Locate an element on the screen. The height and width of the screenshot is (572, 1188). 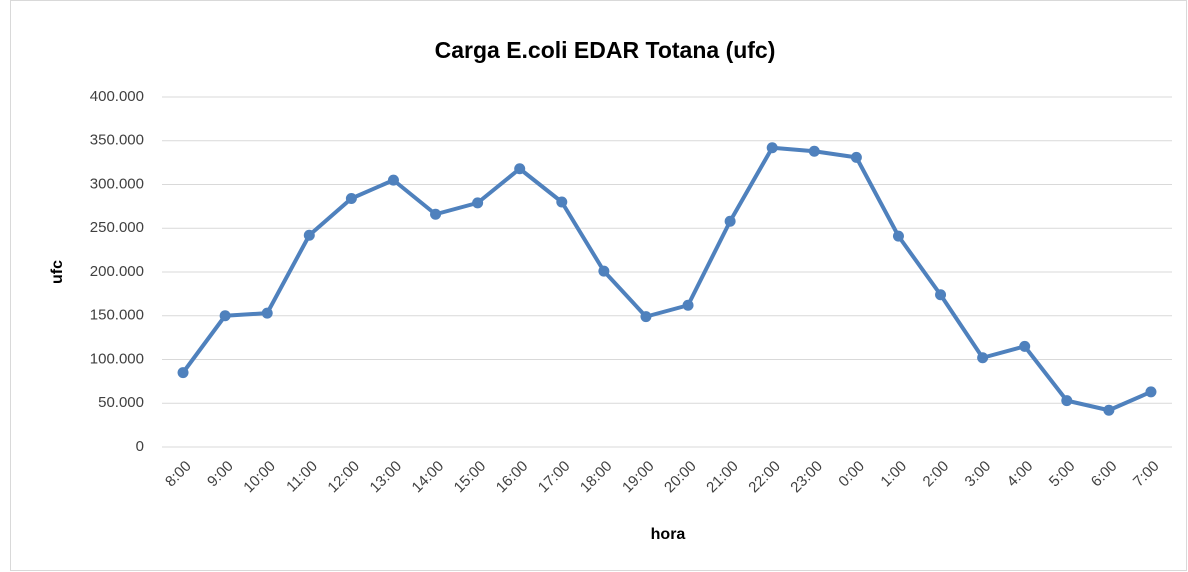
x-axis-label: hora is located at coordinates (668, 534).